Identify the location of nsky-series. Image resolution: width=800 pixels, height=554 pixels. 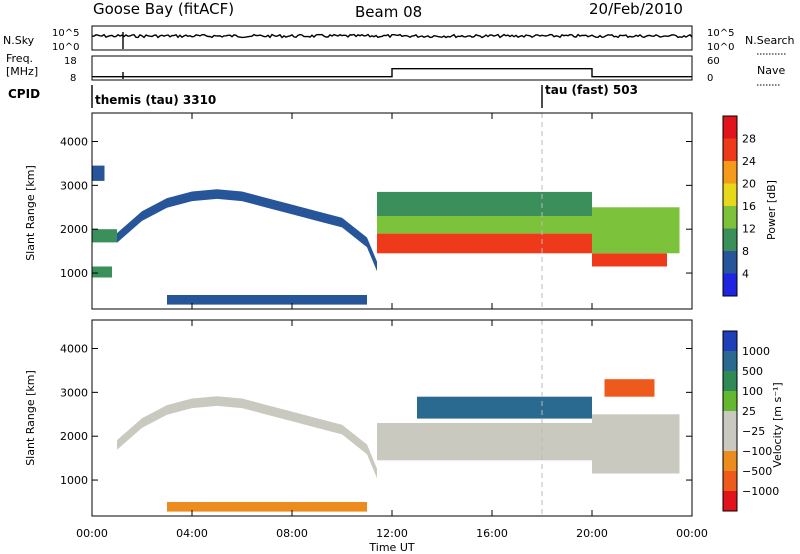
(392, 36).